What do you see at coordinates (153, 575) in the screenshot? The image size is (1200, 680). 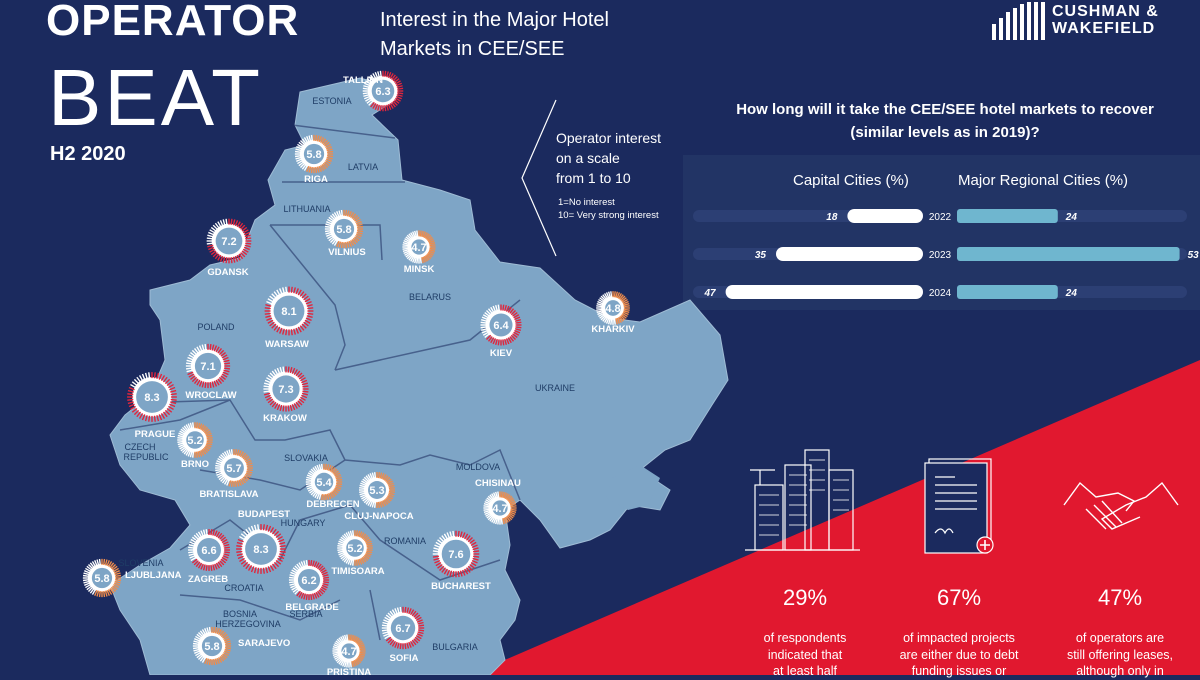 I see `city-name-ljubljana: LJUBLJANA` at bounding box center [153, 575].